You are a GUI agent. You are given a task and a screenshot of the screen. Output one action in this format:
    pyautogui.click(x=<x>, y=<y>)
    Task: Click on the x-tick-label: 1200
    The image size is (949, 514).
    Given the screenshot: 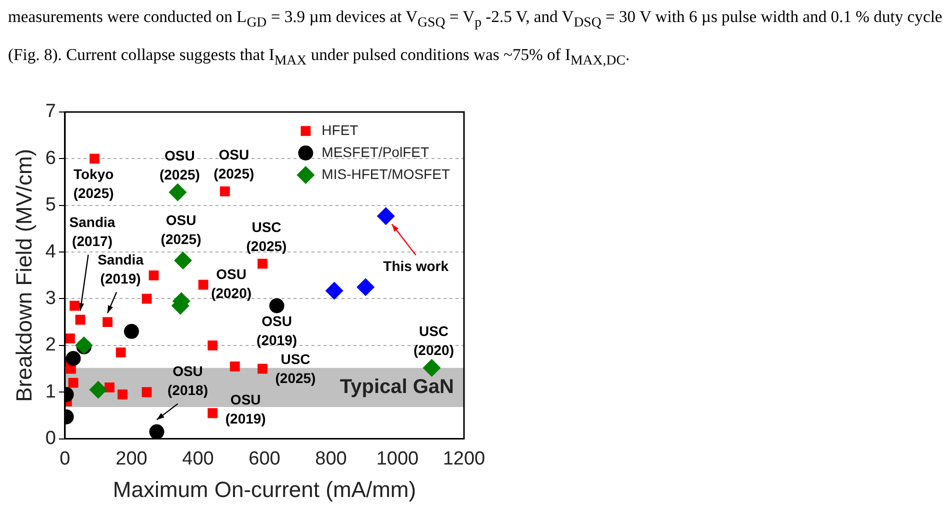 What is the action you would take?
    pyautogui.click(x=464, y=459)
    